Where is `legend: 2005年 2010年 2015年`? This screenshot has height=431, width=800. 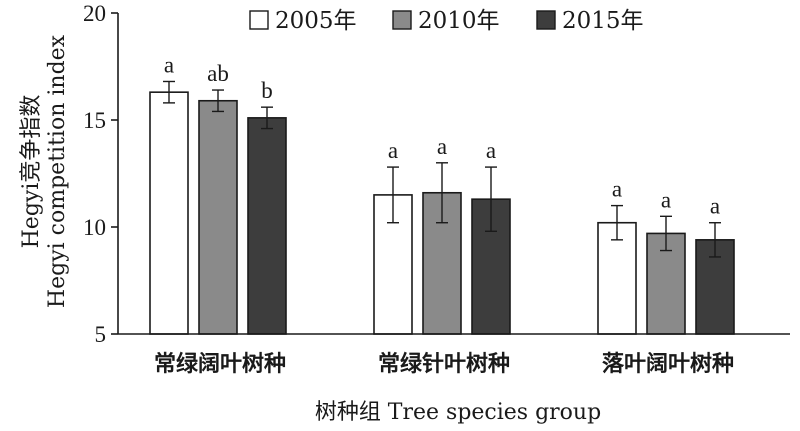
legend: 2005年 2010年 2015年 is located at coordinates (446, 21).